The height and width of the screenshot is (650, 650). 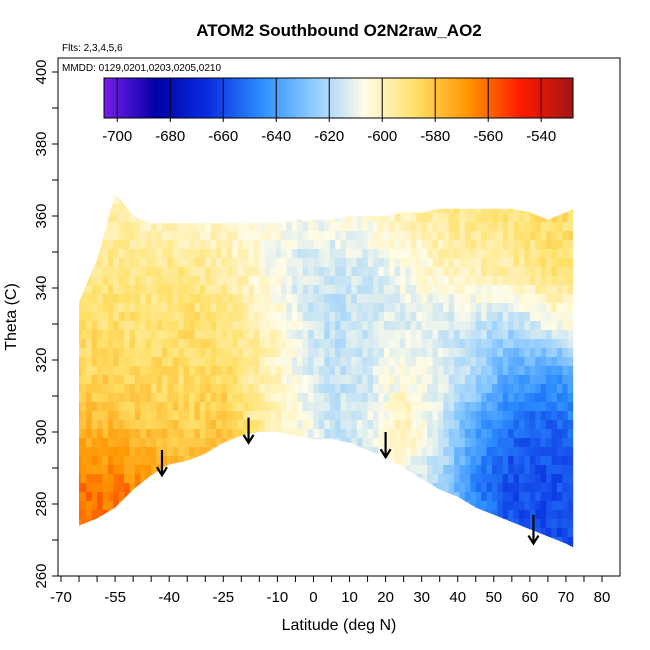 What do you see at coordinates (339, 30) in the screenshot?
I see `chart-title: ATOM2 Southbound O2N2raw_AO2` at bounding box center [339, 30].